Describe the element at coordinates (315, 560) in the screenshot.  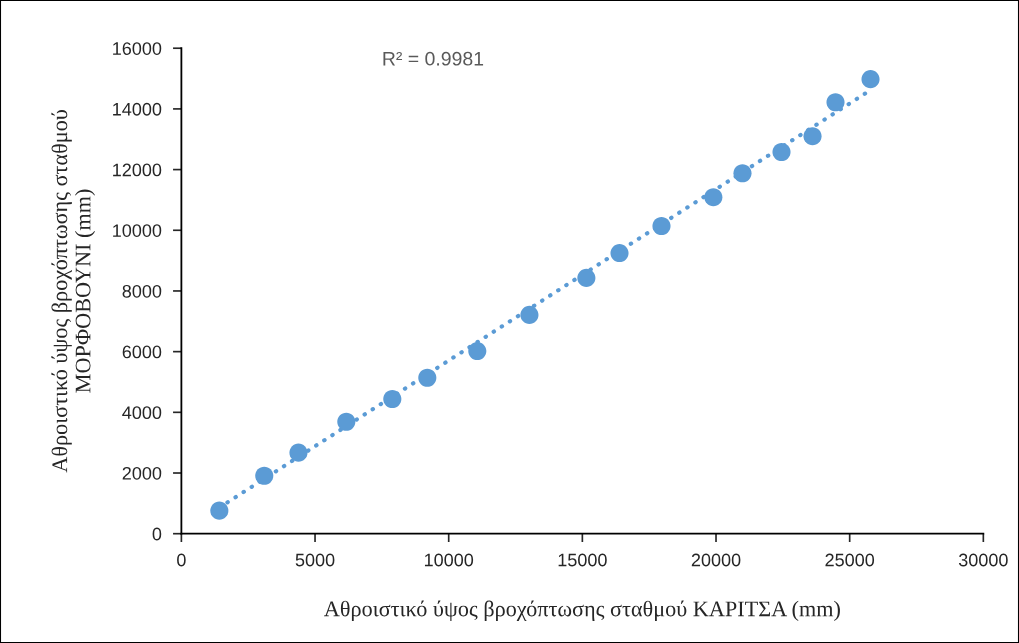
I see `x-tick-label: 5000` at that location.